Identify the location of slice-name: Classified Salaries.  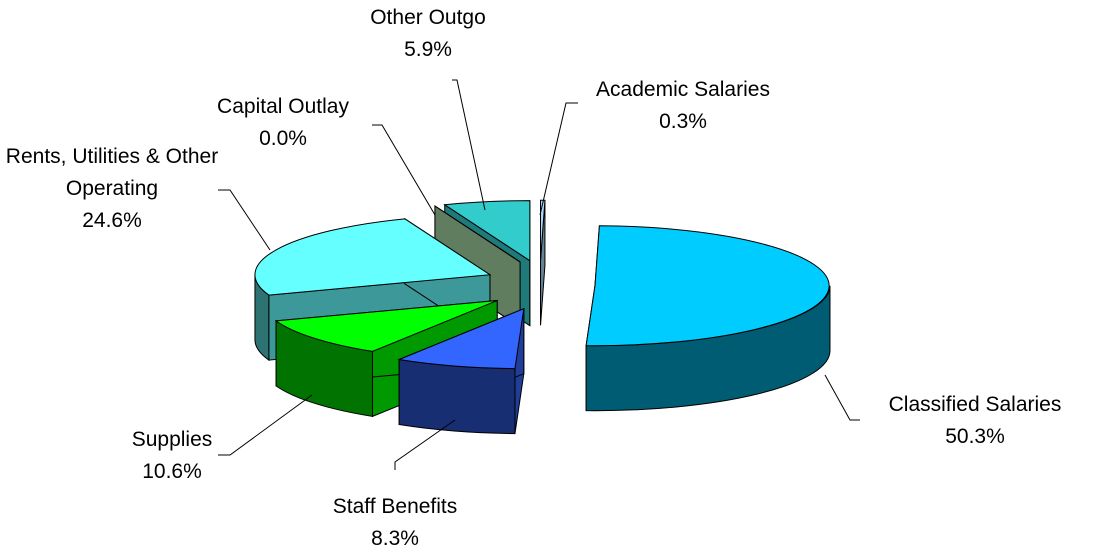
(975, 404).